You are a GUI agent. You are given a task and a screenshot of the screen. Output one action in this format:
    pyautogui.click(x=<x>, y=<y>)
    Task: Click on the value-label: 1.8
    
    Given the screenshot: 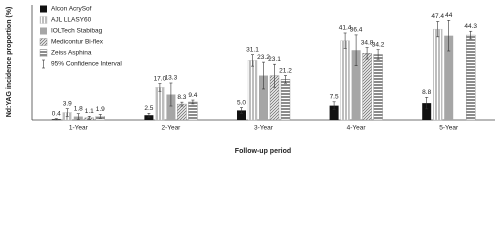 What is the action you would take?
    pyautogui.click(x=78, y=108)
    